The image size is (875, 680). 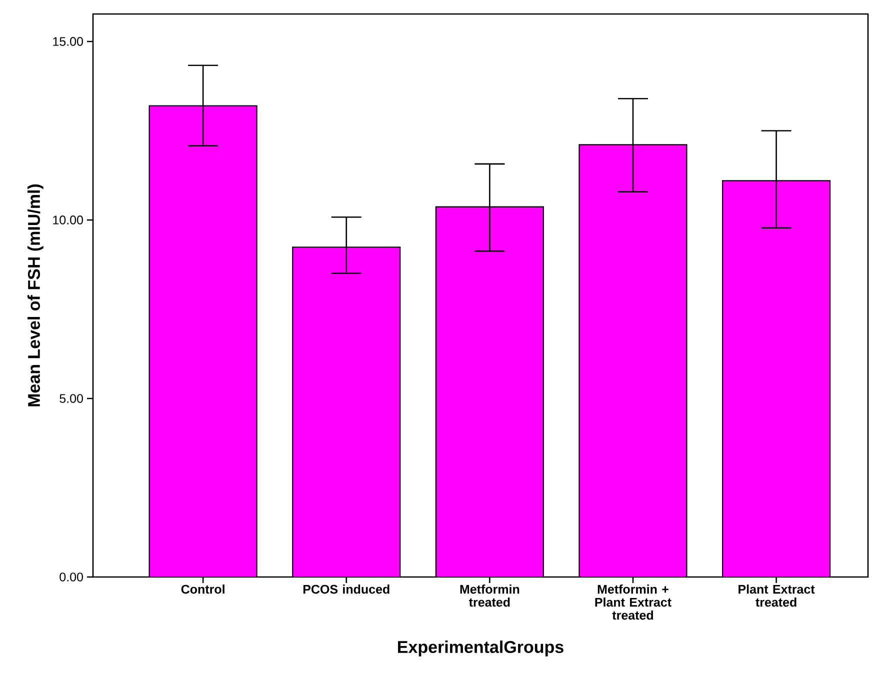 What do you see at coordinates (71, 577) in the screenshot?
I see `y-tick-label: 0.00` at bounding box center [71, 577].